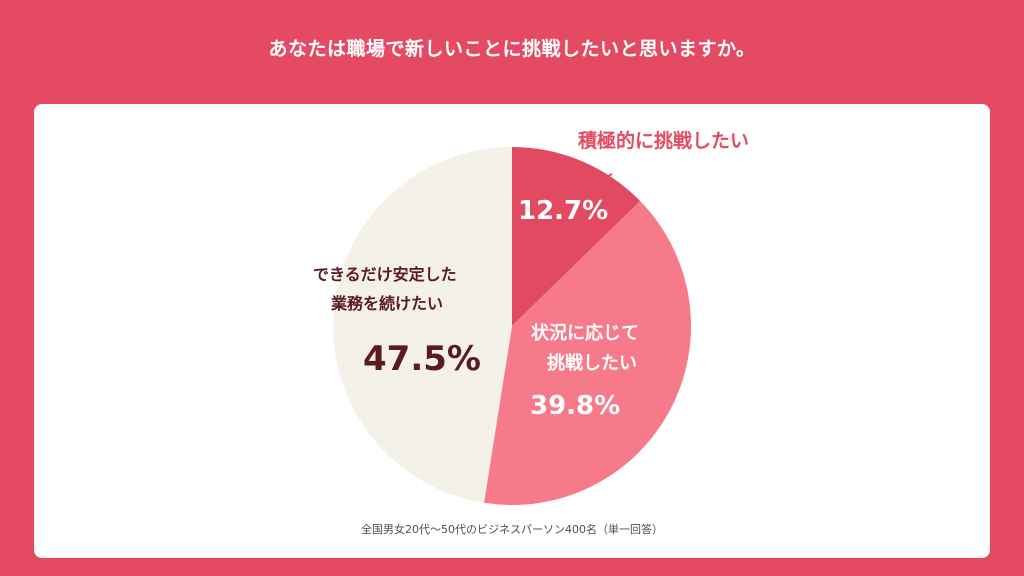  Describe the element at coordinates (422, 359) in the screenshot. I see `slice-value-stable: 47.5%` at that location.